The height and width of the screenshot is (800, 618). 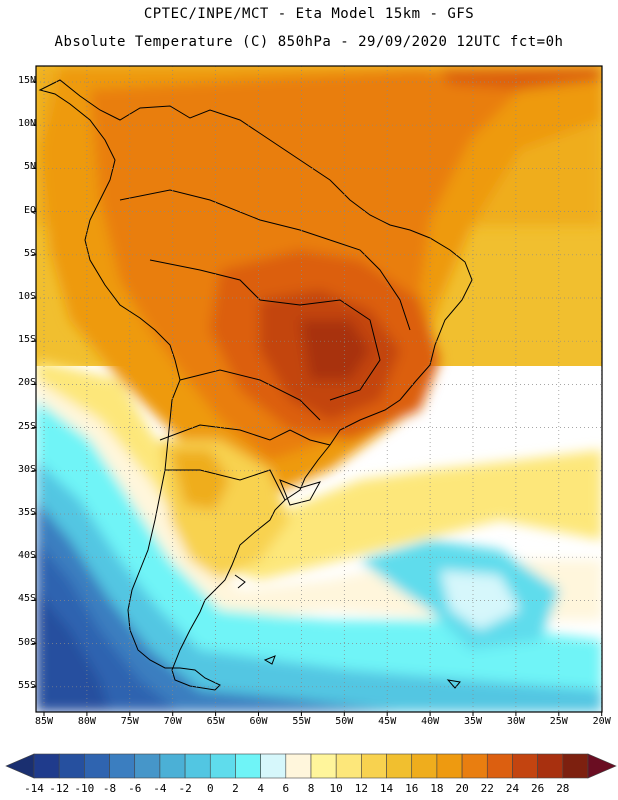 What do you see at coordinates (344, 721) in the screenshot?
I see `lon-label: 50W` at bounding box center [344, 721].